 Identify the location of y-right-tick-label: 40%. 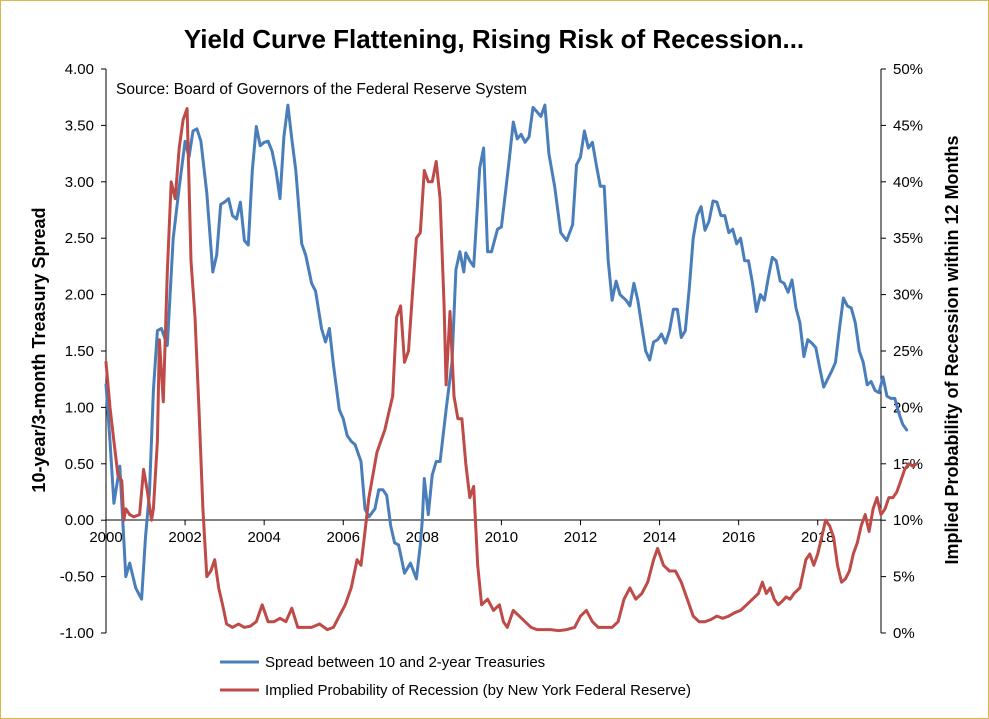
(908, 182).